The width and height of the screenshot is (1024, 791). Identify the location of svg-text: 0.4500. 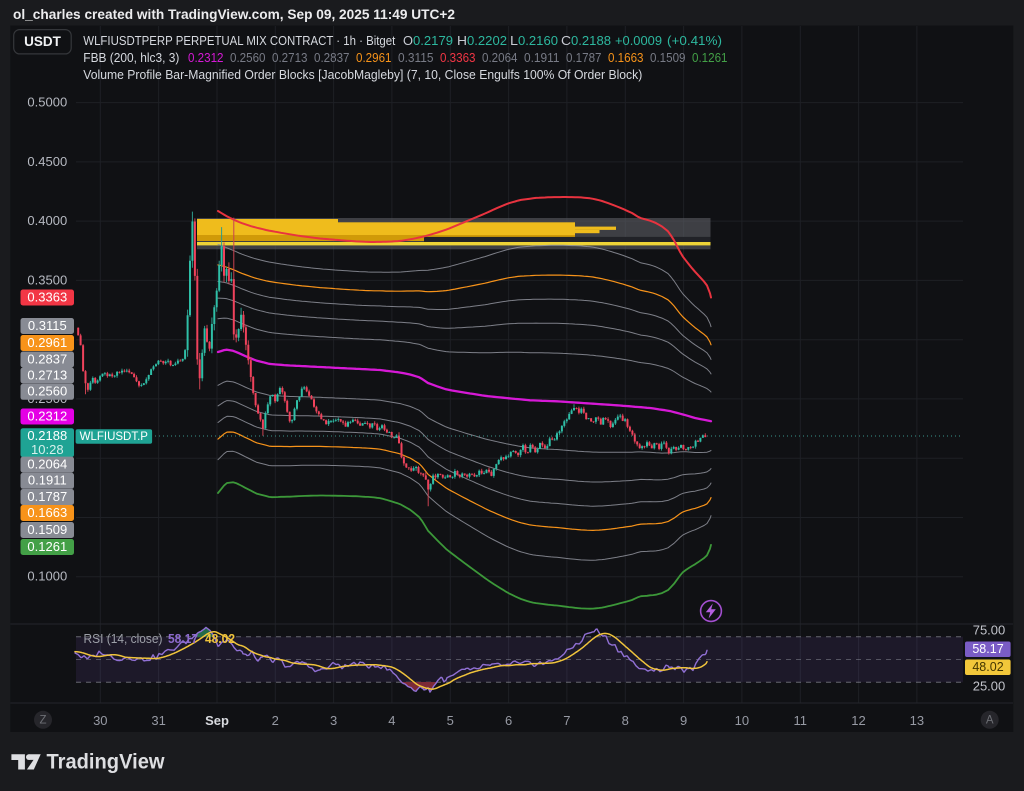
(47, 161).